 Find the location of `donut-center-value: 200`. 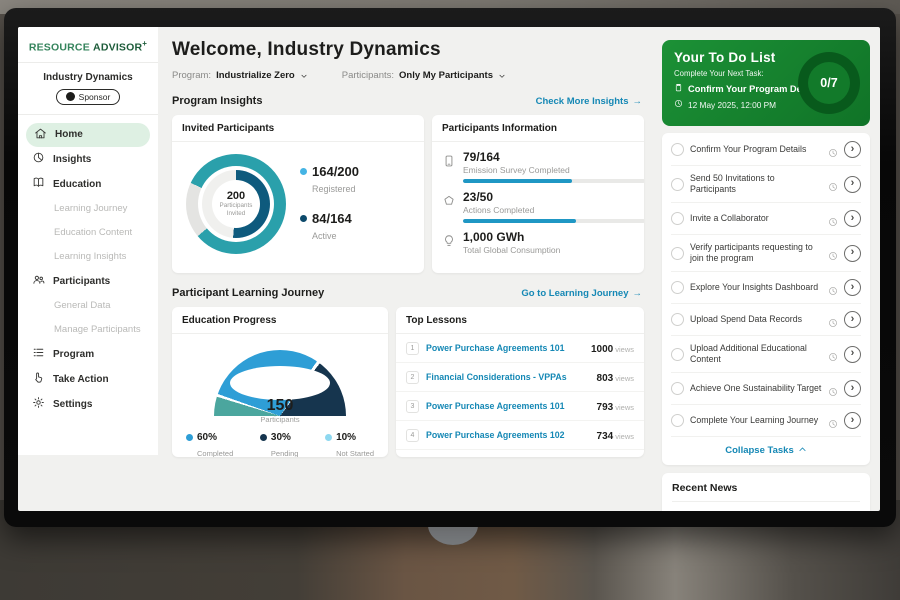

donut-center-value: 200 is located at coordinates (236, 196).